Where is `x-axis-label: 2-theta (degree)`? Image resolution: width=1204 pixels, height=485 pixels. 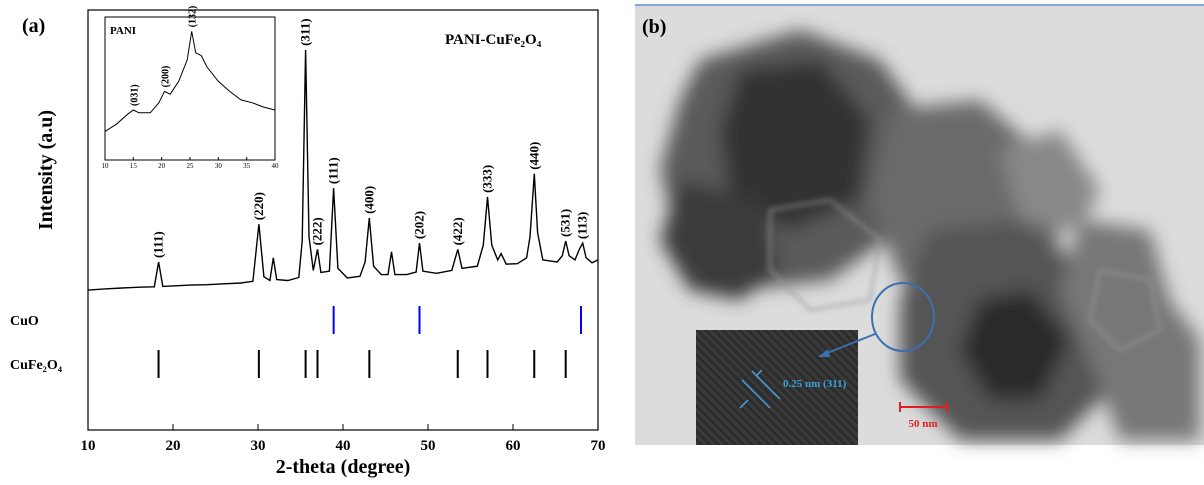 x-axis-label: 2-theta (degree) is located at coordinates (343, 467).